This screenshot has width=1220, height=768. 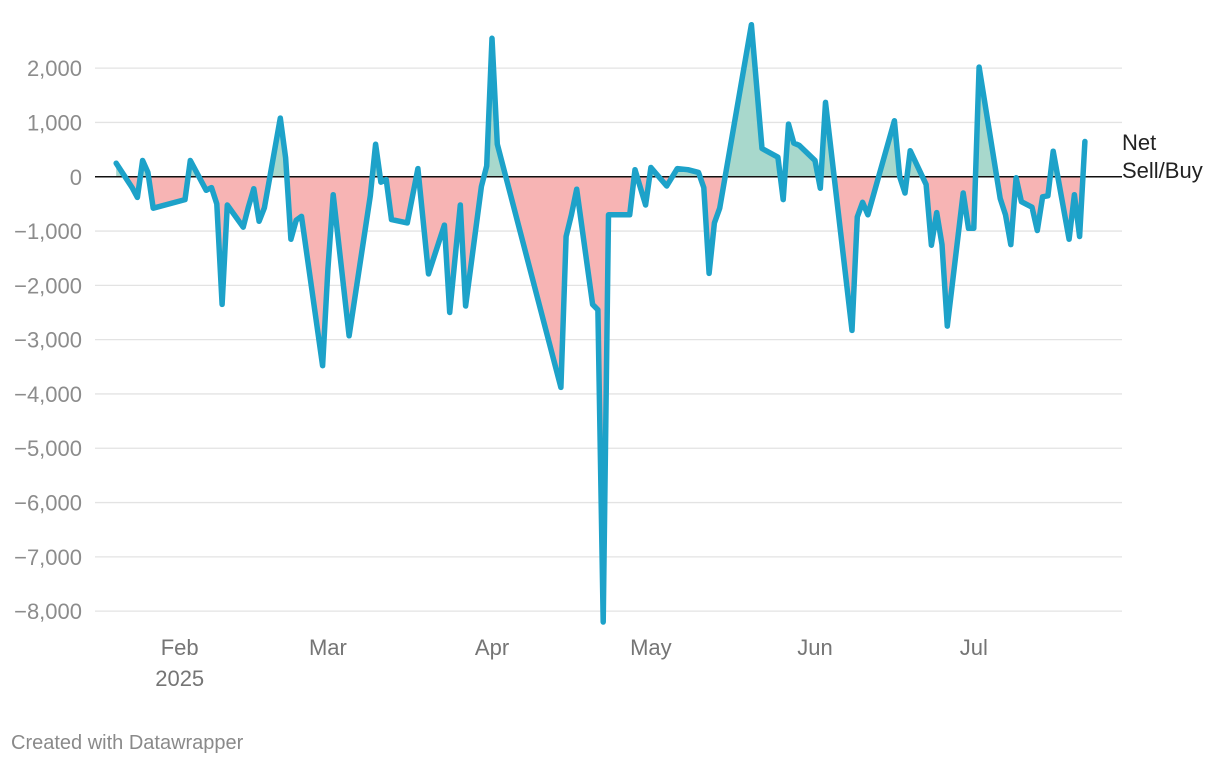 I want to click on y-tick-label: −6,000, so click(x=48, y=503).